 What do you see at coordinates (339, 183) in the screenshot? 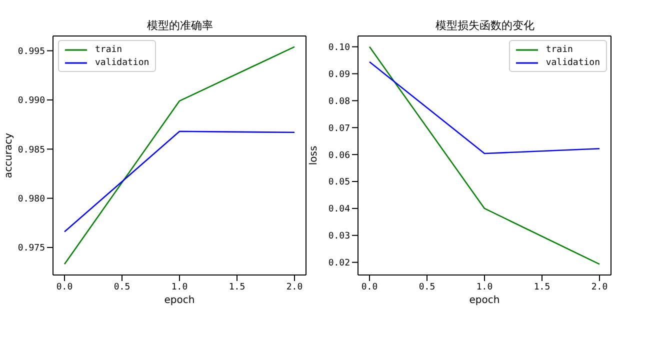
I see `y-tick-label: 0.05` at bounding box center [339, 183].